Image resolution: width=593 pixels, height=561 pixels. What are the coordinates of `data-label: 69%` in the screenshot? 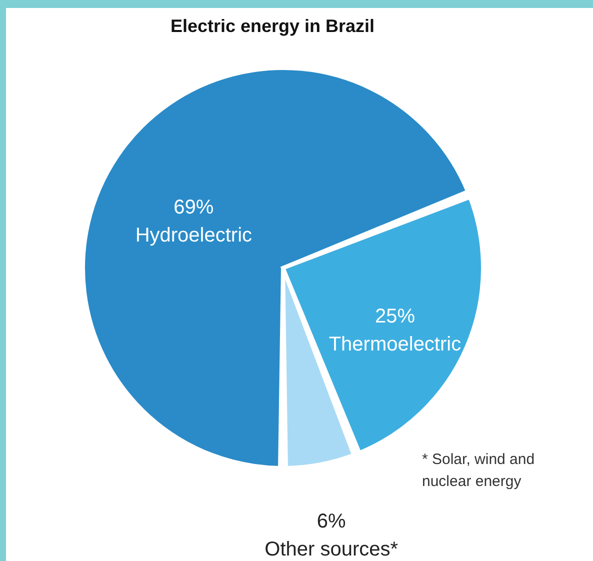 It's located at (194, 207).